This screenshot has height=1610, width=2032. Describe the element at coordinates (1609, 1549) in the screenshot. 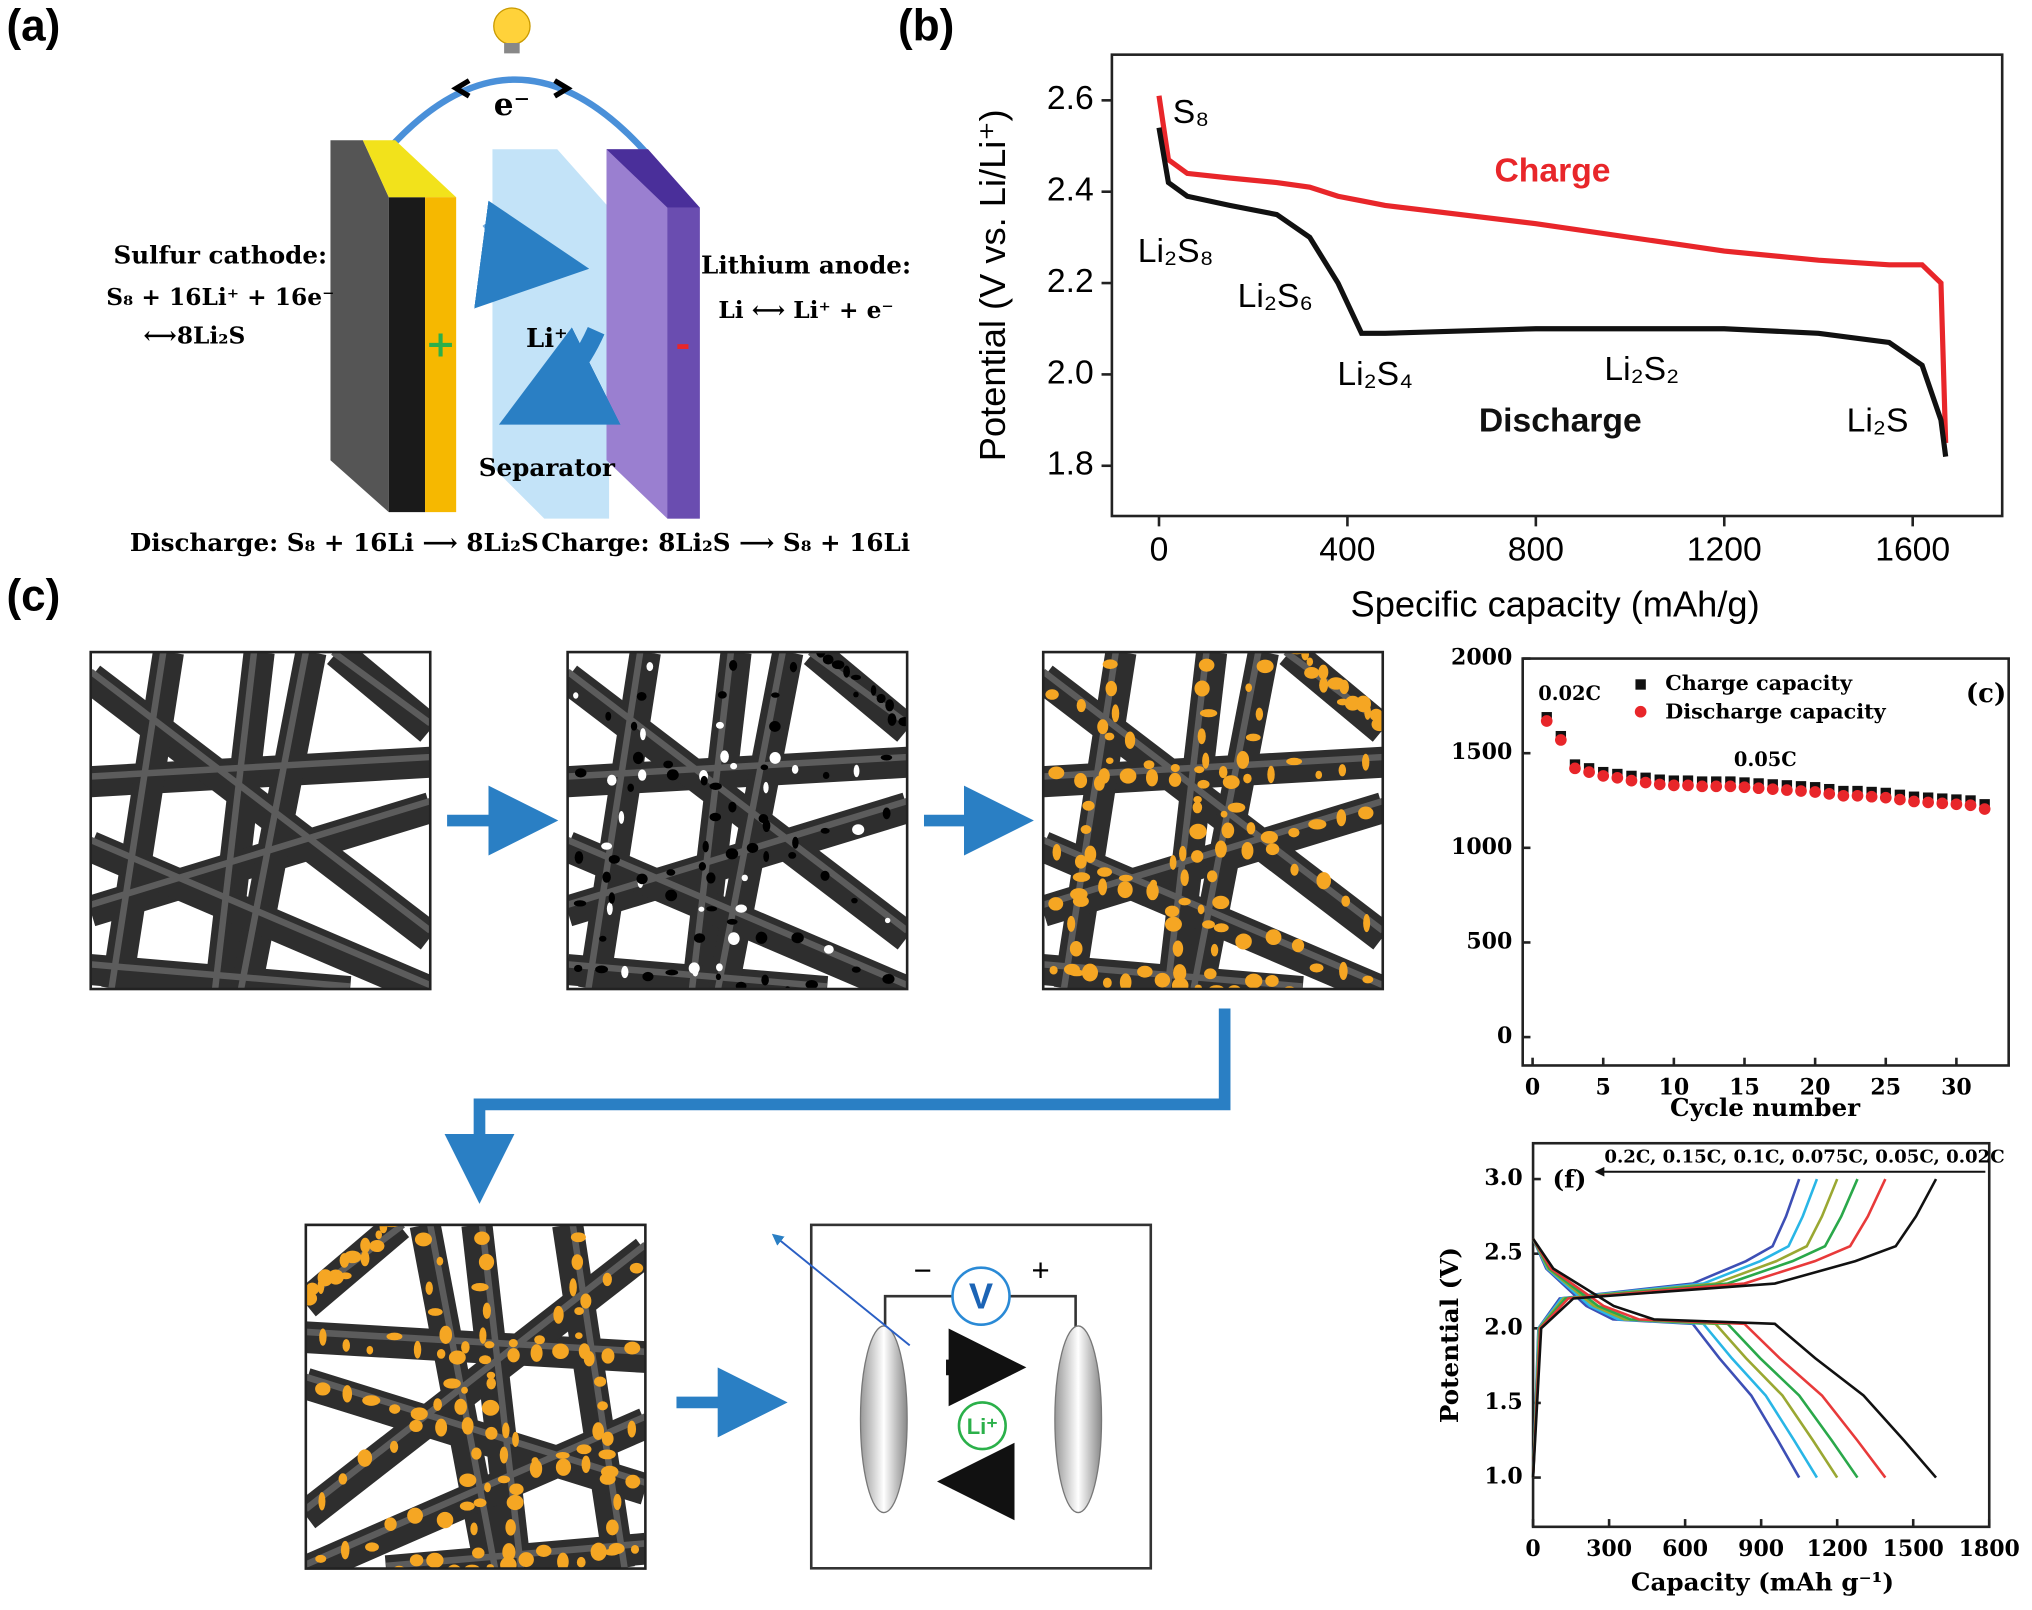

I see `x-tick-label: 300` at that location.